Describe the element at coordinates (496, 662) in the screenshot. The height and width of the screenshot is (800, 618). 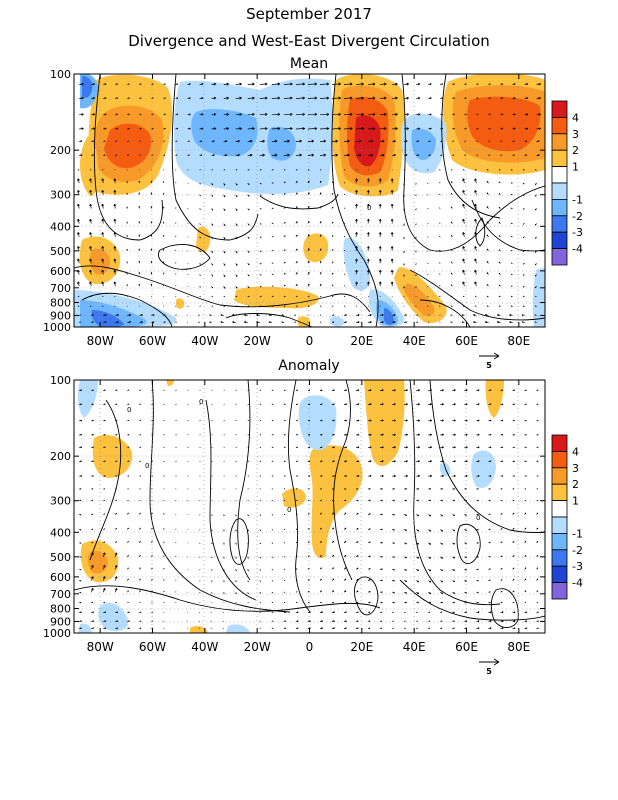
I see `anomaly-reference-arrowhead` at that location.